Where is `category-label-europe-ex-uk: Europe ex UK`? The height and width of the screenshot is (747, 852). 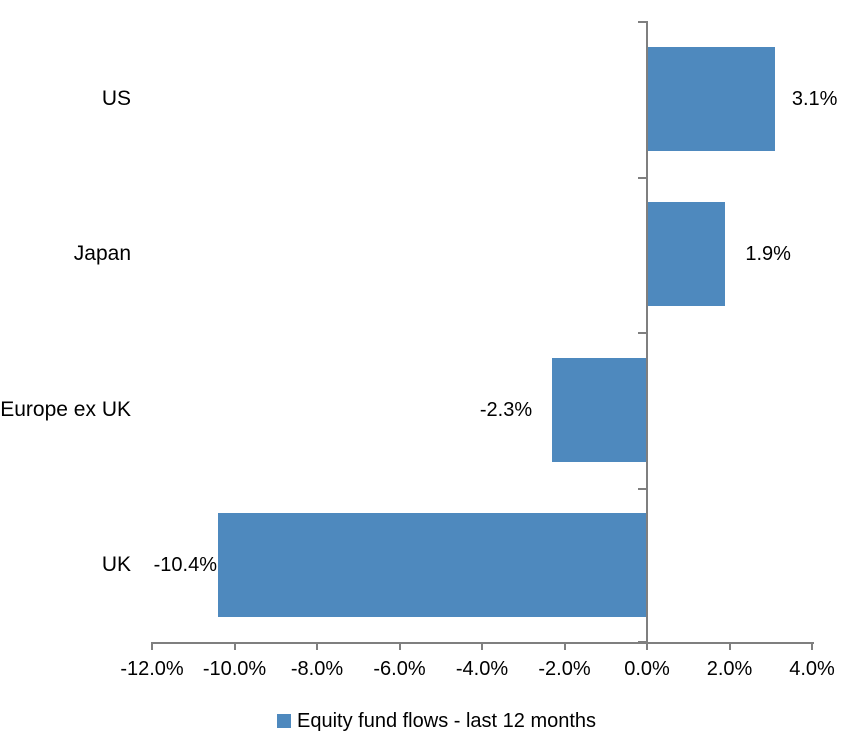 category-label-europe-ex-uk: Europe ex UK is located at coordinates (65, 409).